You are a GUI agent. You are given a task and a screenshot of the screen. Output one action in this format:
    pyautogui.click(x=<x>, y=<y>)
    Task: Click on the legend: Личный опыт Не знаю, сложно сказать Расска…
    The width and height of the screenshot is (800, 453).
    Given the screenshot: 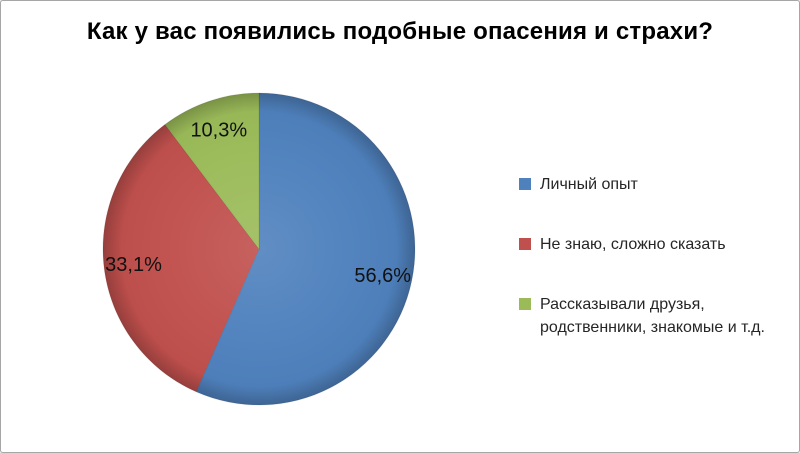 What is the action you would take?
    pyautogui.click(x=650, y=274)
    